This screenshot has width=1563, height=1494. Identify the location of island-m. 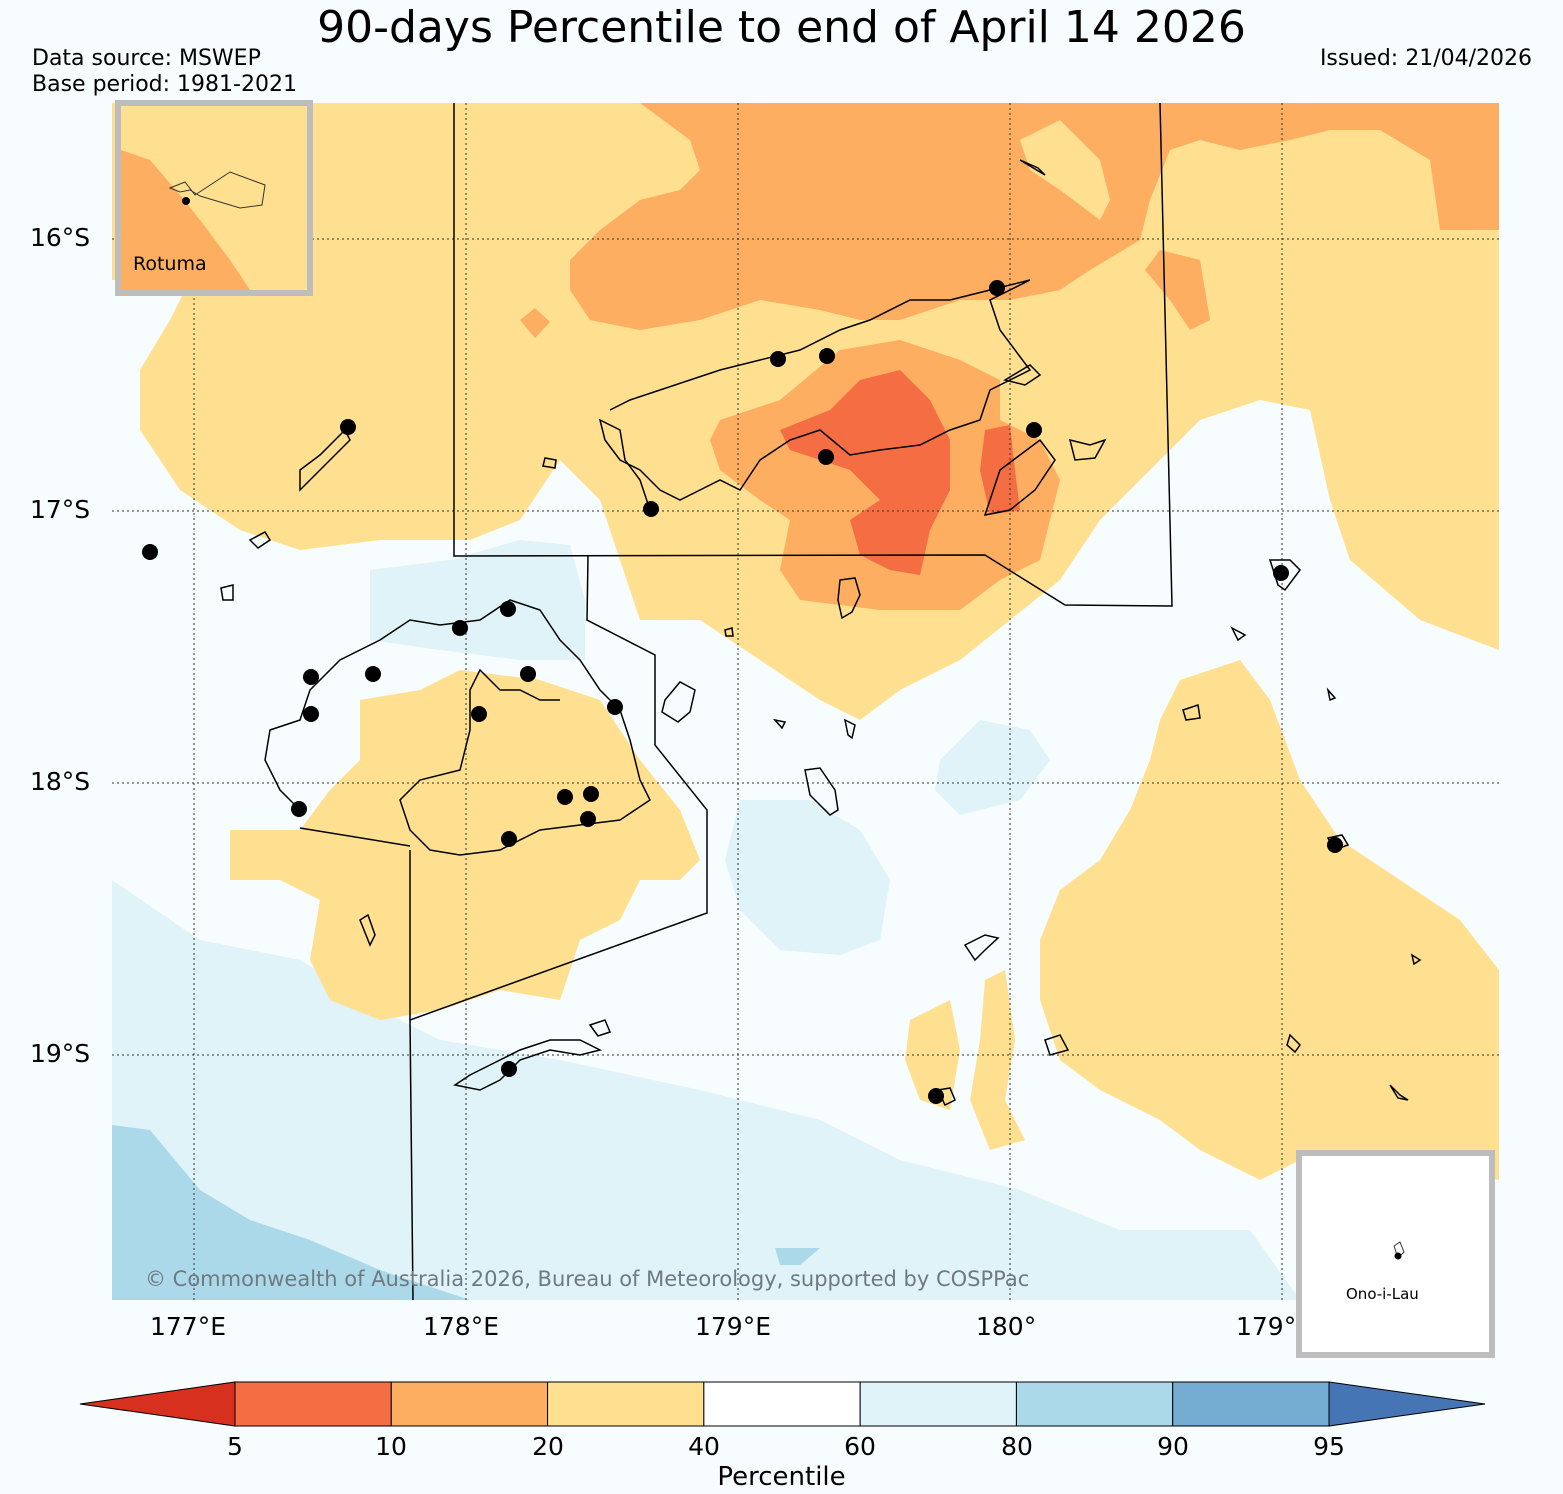
(1087, 449).